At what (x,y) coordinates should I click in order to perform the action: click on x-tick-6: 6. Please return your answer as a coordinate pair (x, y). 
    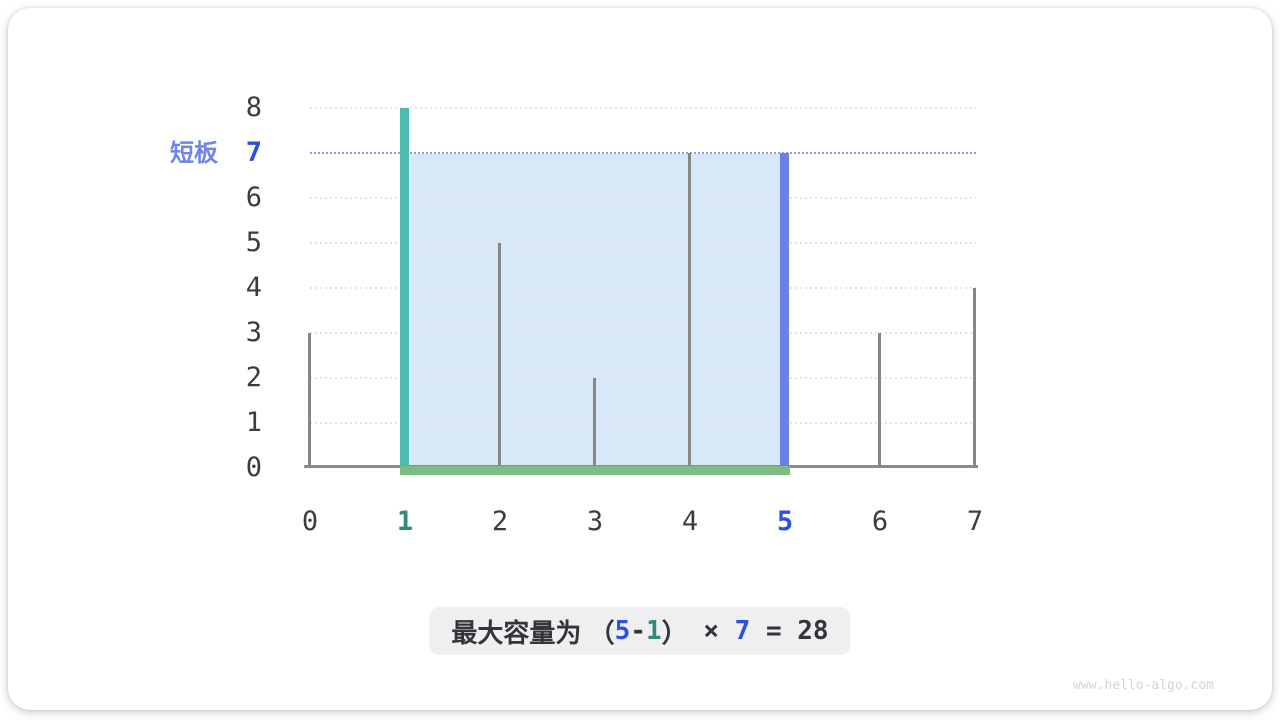
    Looking at the image, I should click on (880, 521).